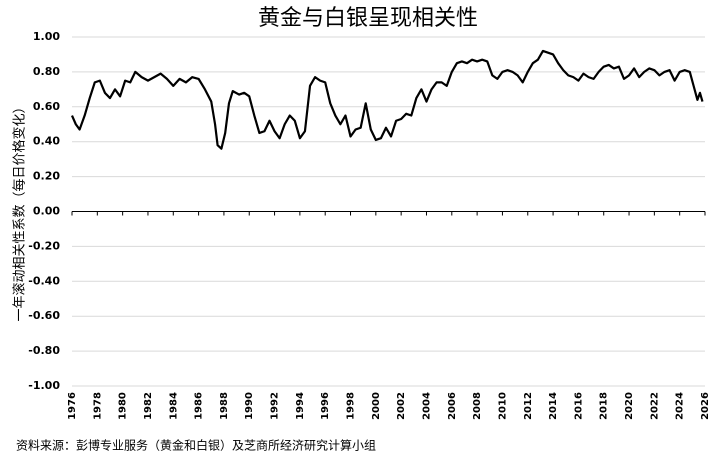  I want to click on x-tick-label: 2026, so click(705, 406).